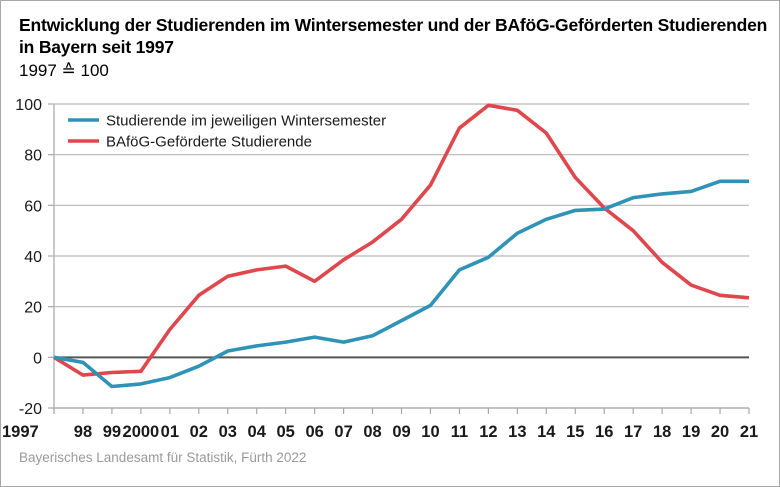 This screenshot has width=780, height=487. Describe the element at coordinates (33, 206) in the screenshot. I see `y-tick-label: 60` at that location.